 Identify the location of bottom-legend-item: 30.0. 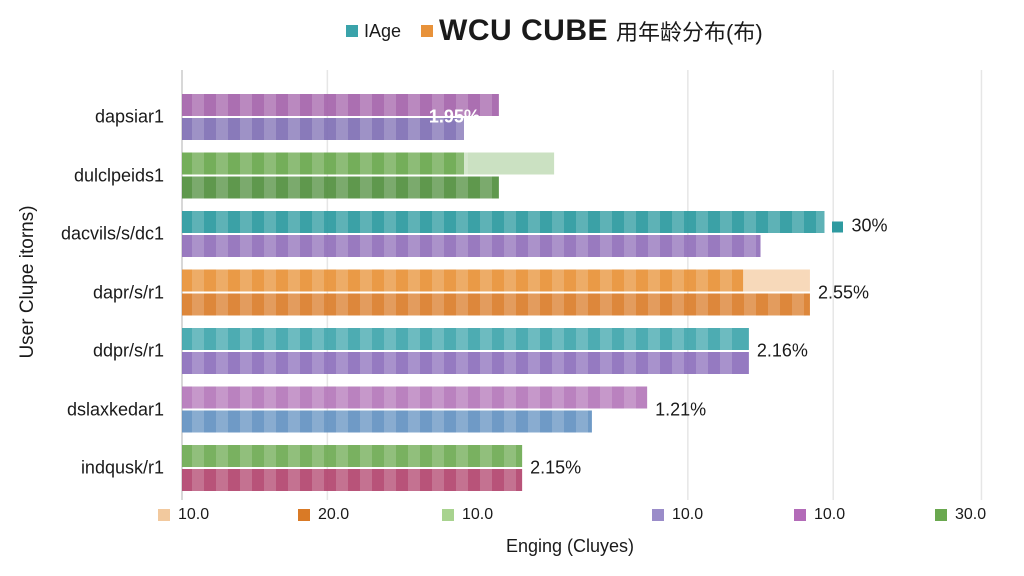
(960, 515).